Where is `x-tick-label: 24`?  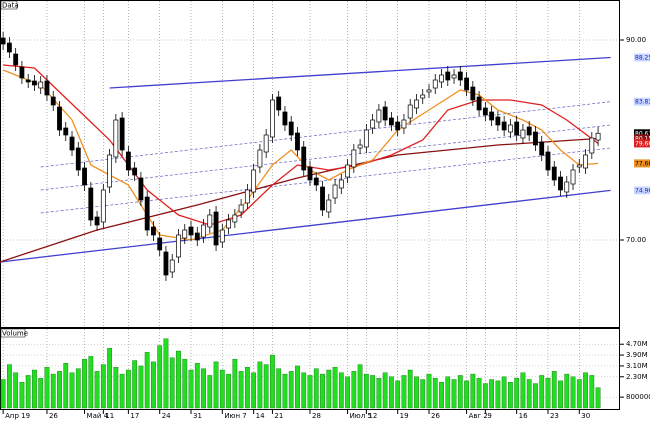 x-tick-label: 24 is located at coordinates (166, 416).